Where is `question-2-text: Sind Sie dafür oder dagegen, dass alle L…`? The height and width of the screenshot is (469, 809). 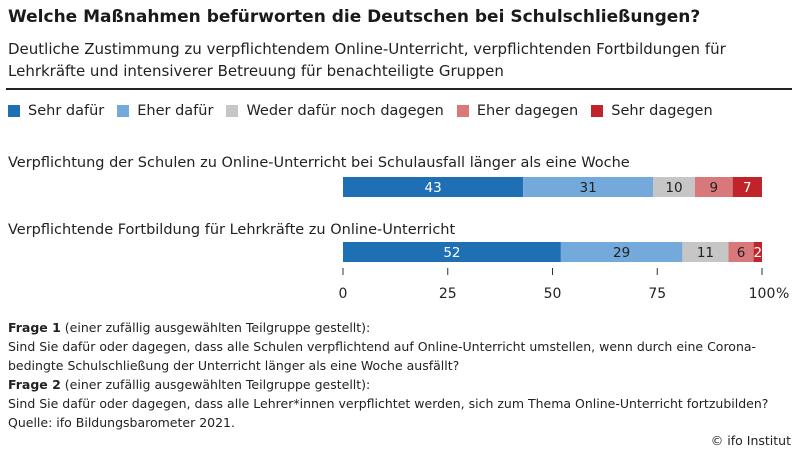 question-2-text: Sind Sie dafür oder dagegen, dass alle L… is located at coordinates (388, 403).